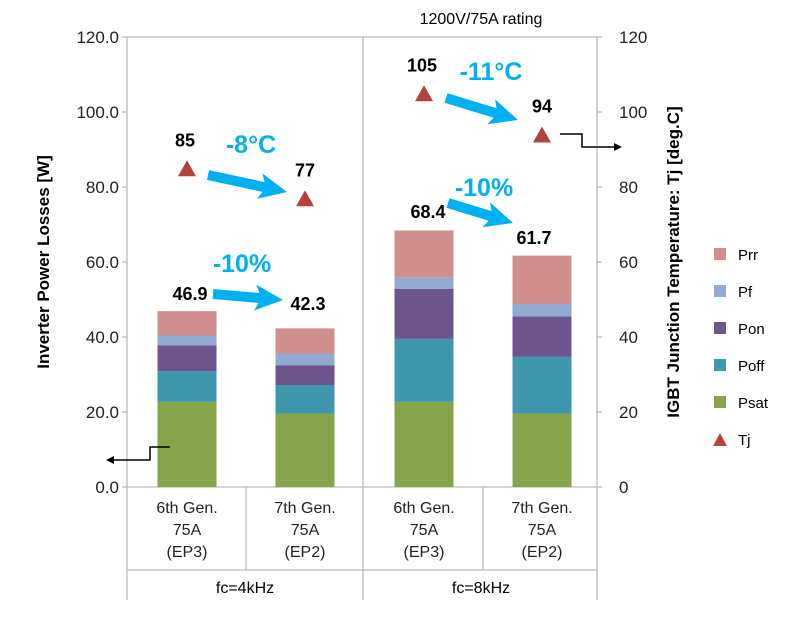  I want to click on total-label: 46.9, so click(189, 294).